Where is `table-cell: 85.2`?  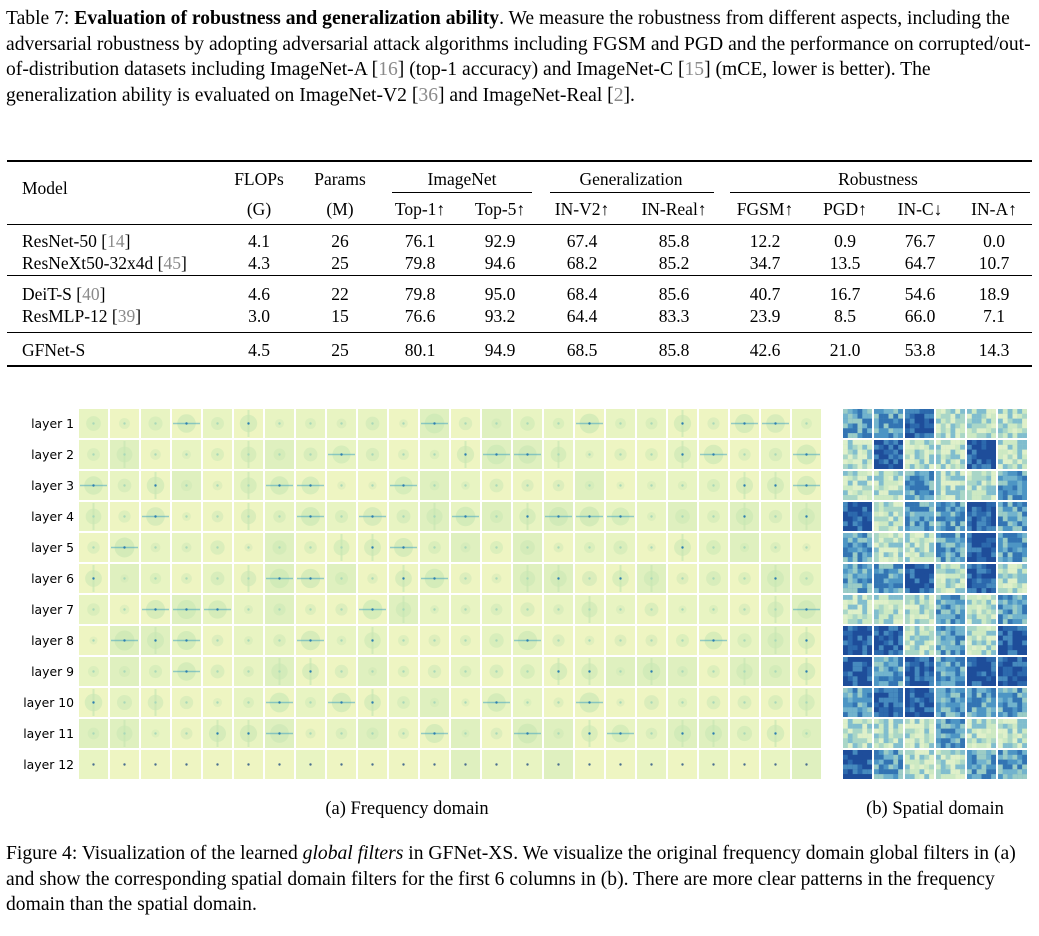 table-cell: 85.2 is located at coordinates (674, 263).